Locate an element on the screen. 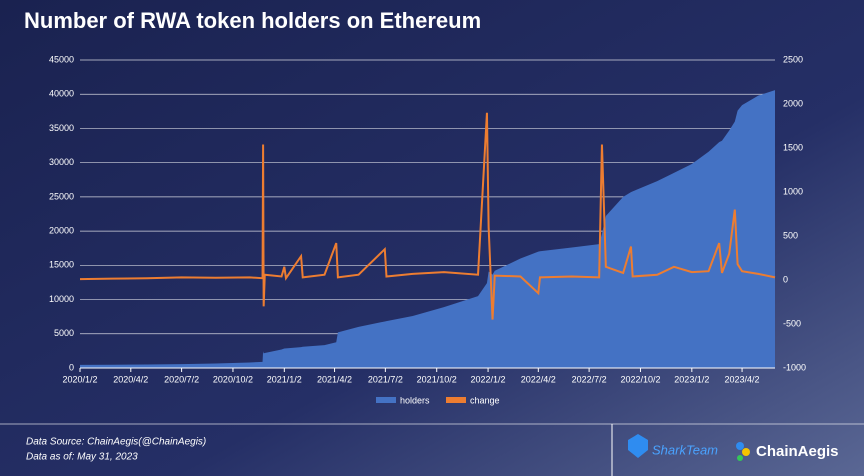  chart-title: Number of RWA token holders on Ethereum is located at coordinates (252, 20).